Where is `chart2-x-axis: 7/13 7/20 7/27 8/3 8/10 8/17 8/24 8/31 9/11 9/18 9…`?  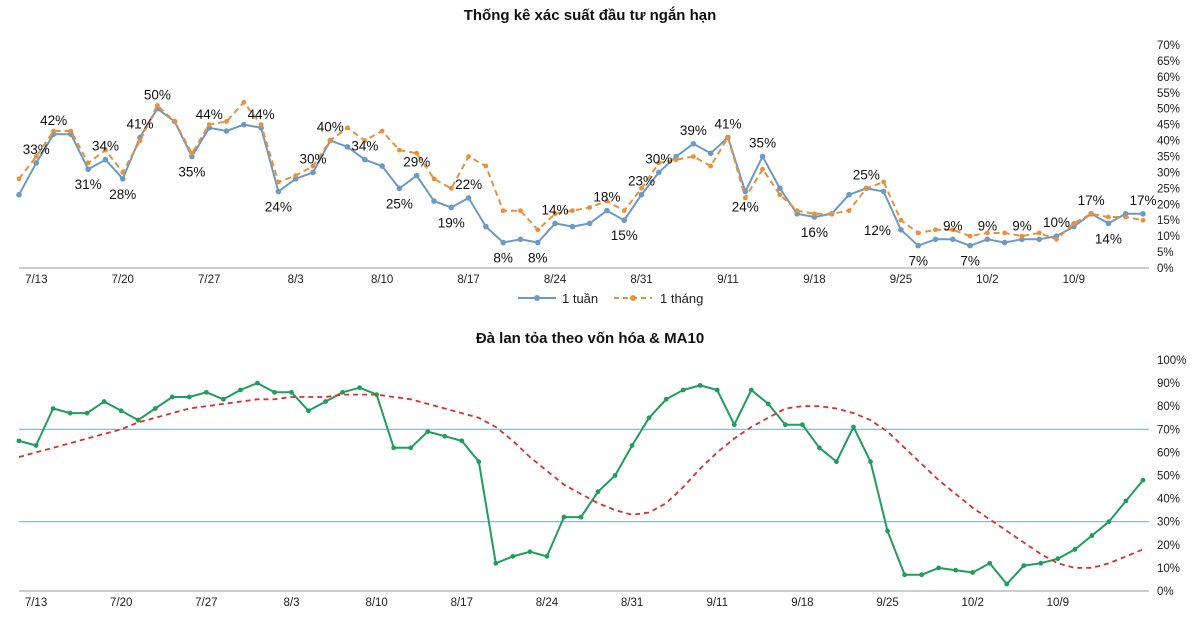
chart2-x-axis: 7/13 7/20 7/27 8/3 8/10 8/17 8/24 8/31 9/11 9/18 9… is located at coordinates (547, 603).